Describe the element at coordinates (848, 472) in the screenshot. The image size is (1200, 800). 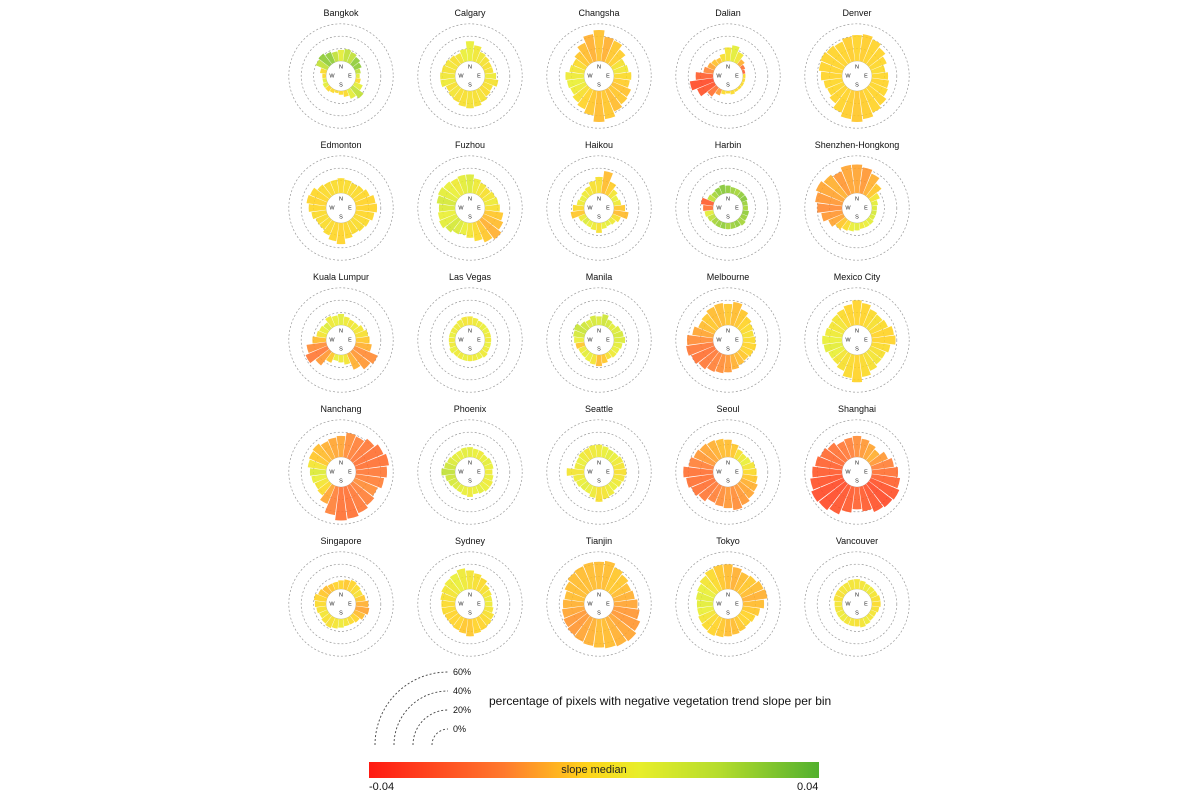
I see `direction-label-w: W` at that location.